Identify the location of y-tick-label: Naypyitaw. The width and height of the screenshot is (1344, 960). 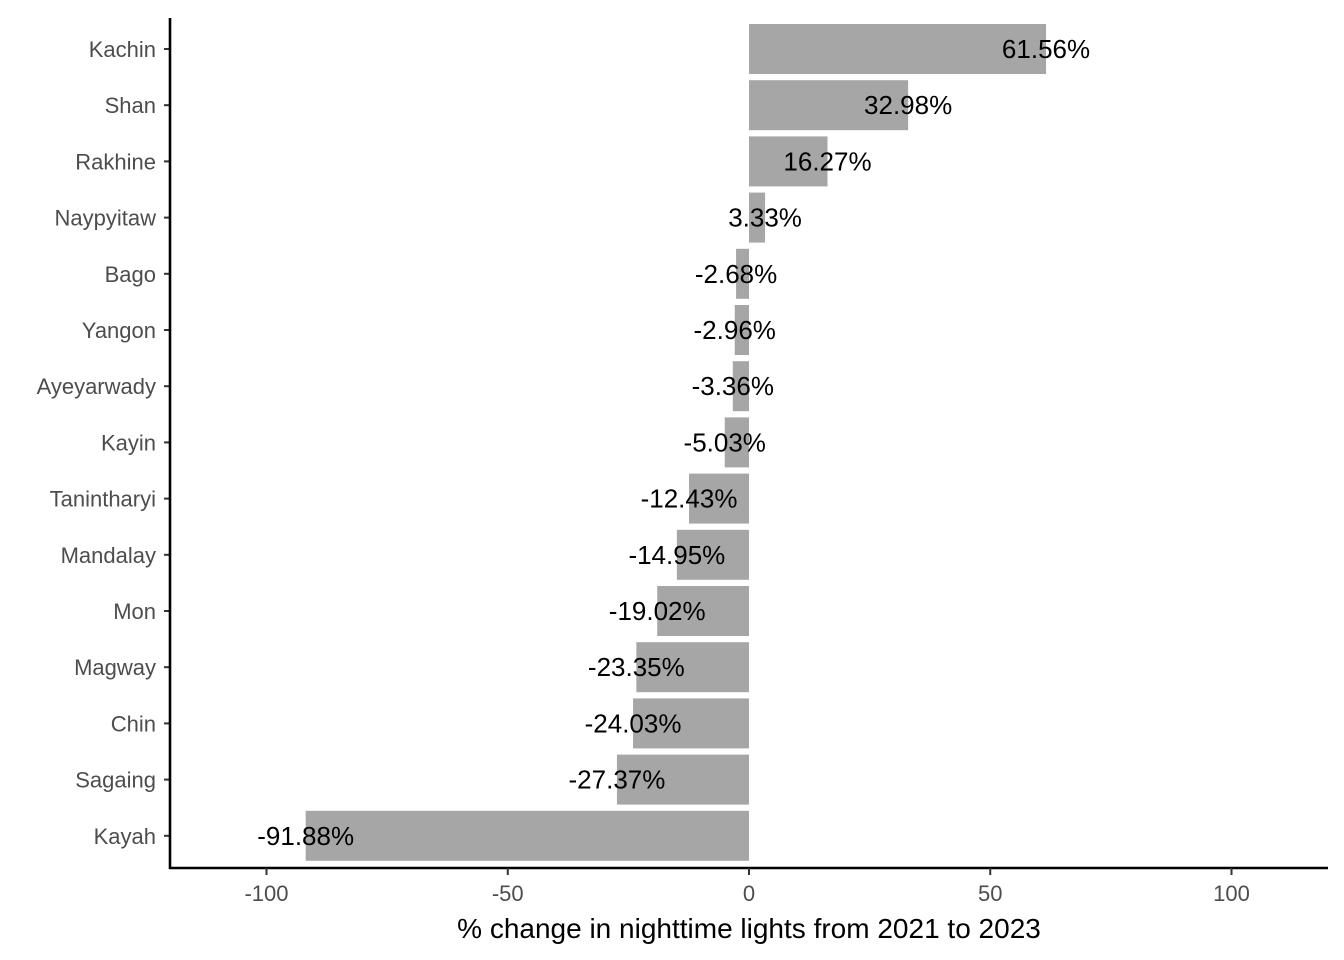
(106, 218).